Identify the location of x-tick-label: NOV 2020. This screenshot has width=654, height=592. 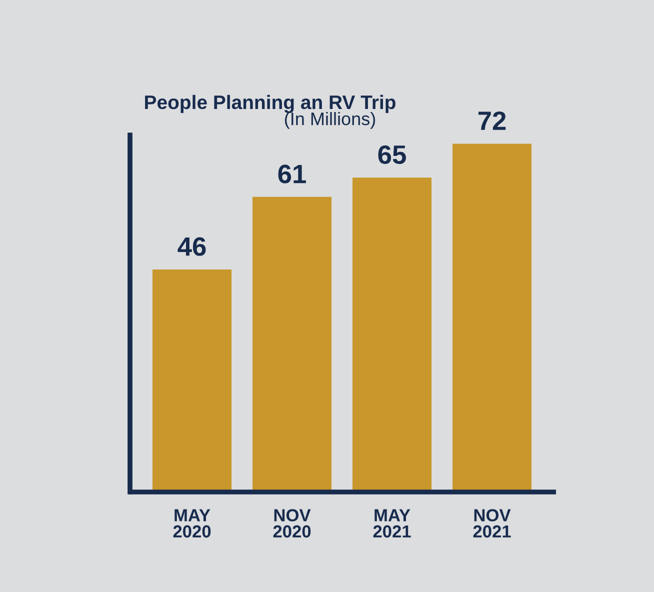
(292, 523).